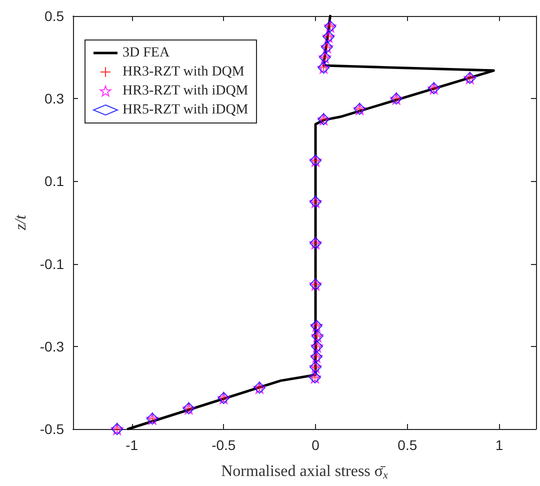  What do you see at coordinates (224, 445) in the screenshot?
I see `x-tick-label: -0.5` at bounding box center [224, 445].